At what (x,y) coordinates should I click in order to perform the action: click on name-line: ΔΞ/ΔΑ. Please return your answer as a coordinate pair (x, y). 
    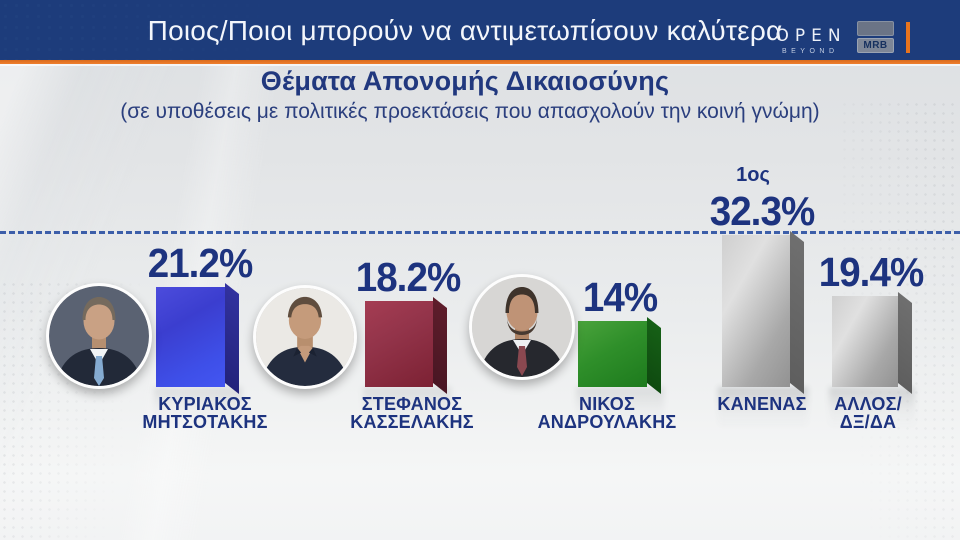
    Looking at the image, I should click on (868, 421).